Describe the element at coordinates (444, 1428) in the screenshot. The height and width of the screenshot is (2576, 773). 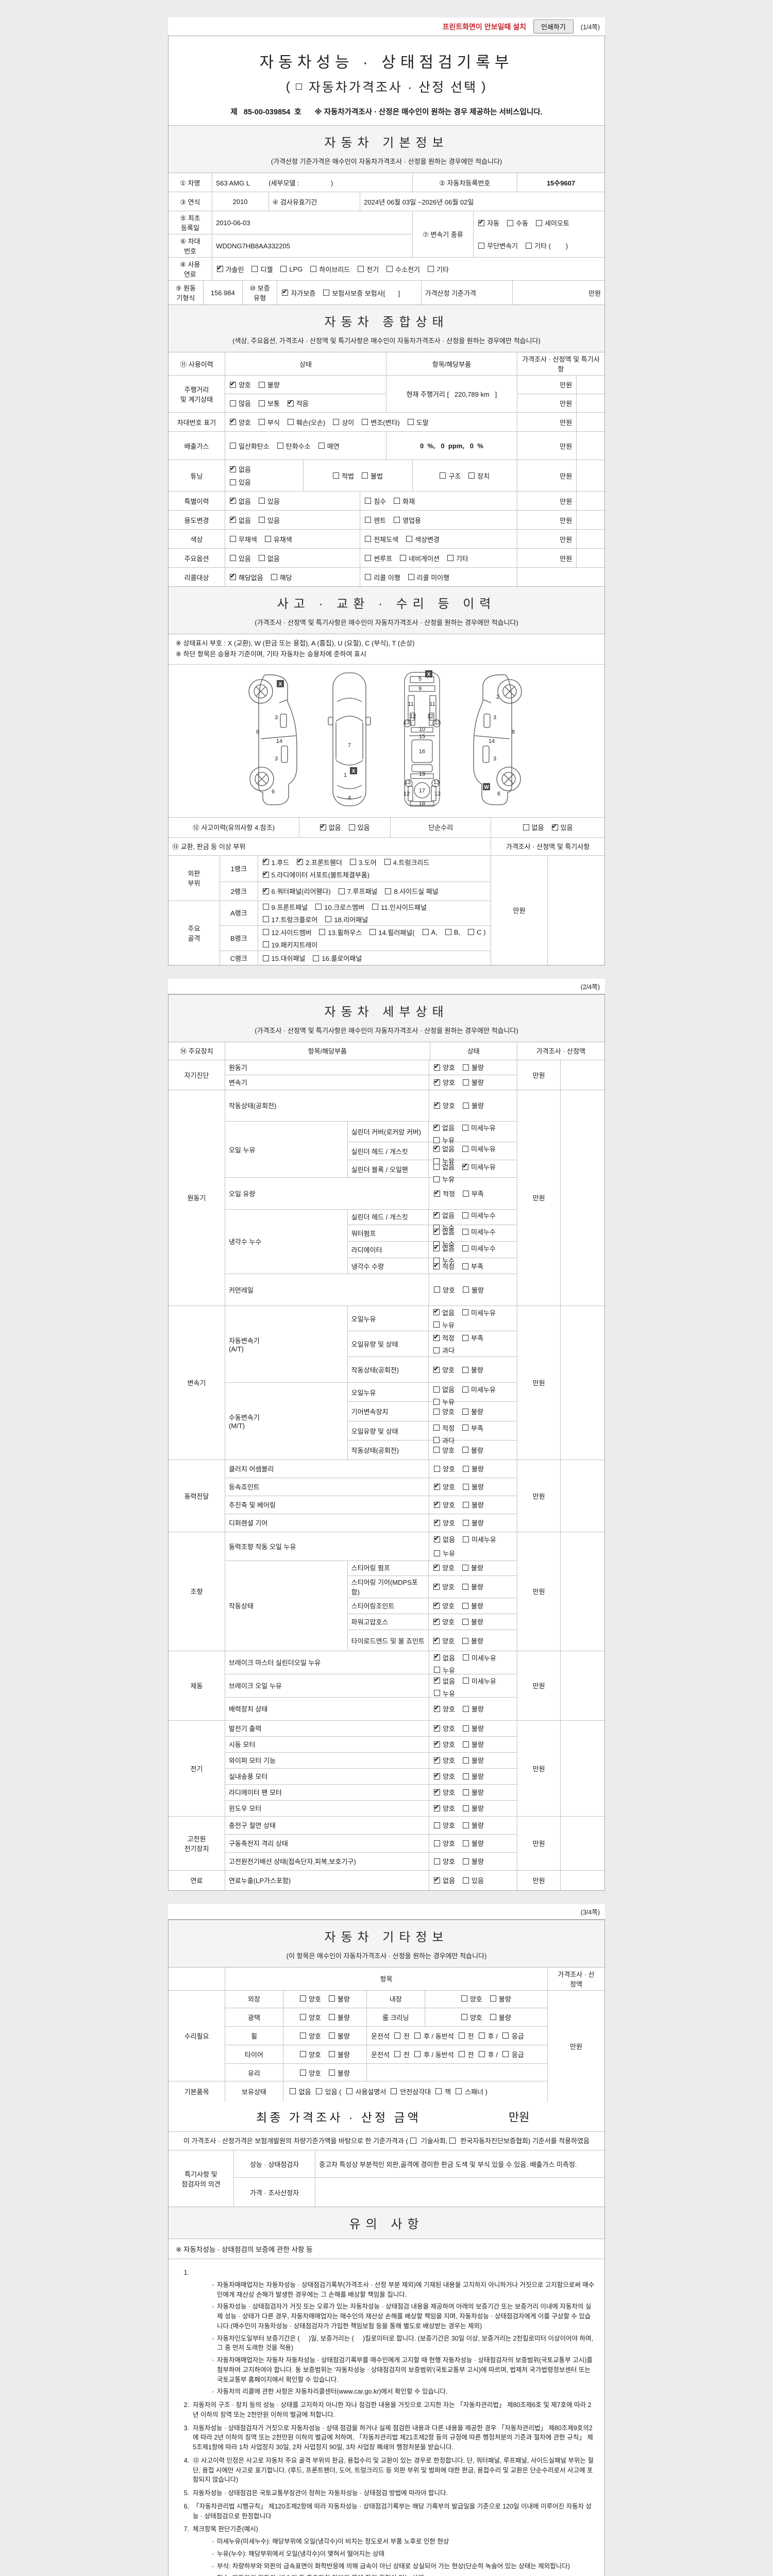
I see `checkbox-item: 적정` at that location.